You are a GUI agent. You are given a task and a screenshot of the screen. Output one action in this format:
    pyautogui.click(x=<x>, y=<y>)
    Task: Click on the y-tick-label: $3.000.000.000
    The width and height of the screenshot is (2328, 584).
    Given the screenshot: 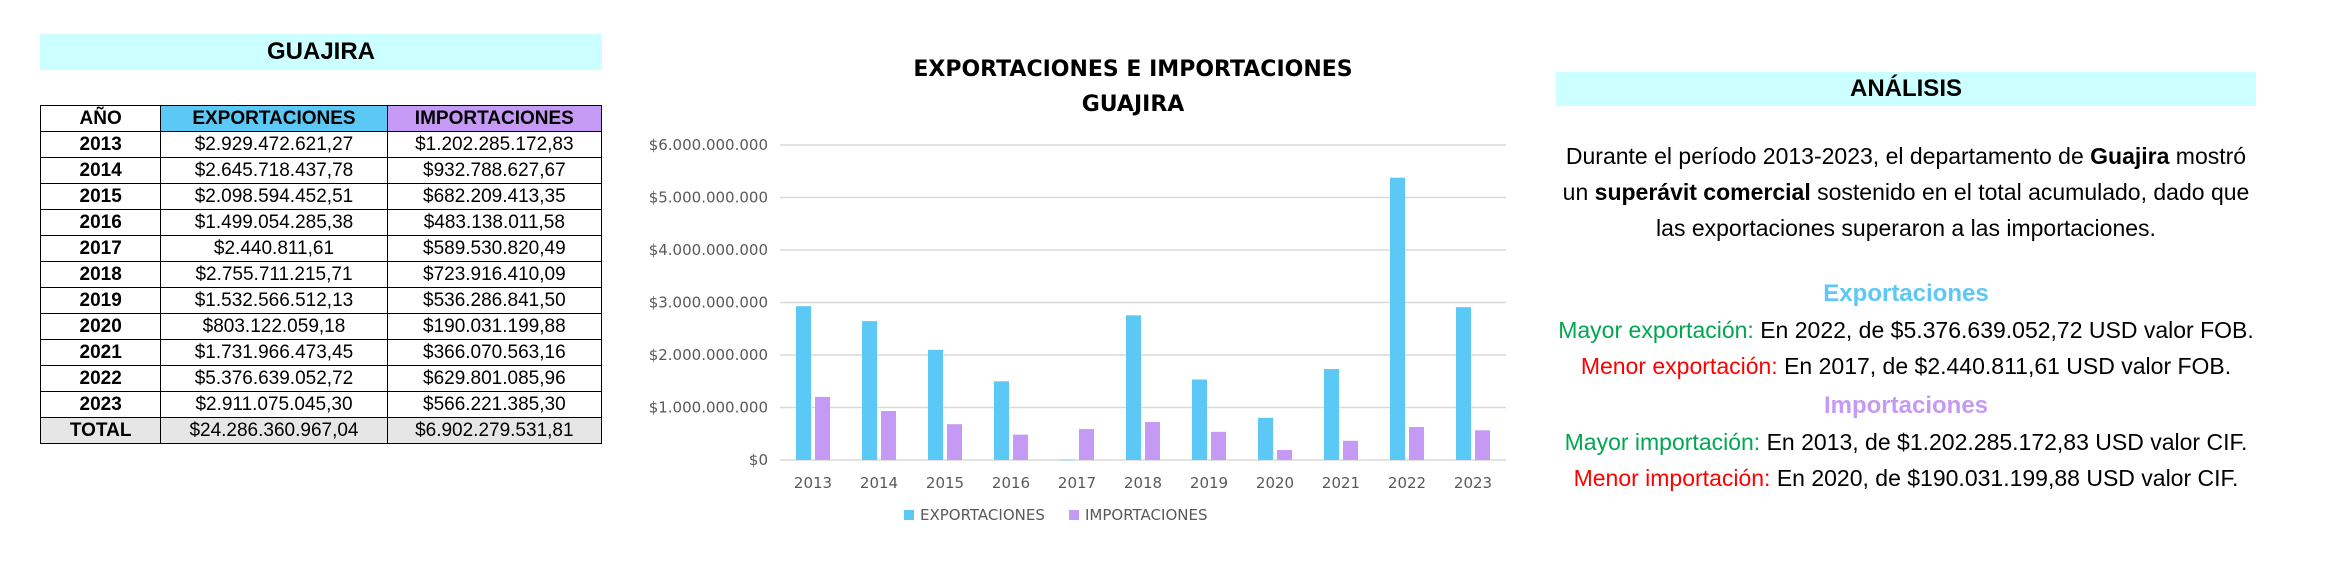 What is the action you would take?
    pyautogui.click(x=708, y=303)
    